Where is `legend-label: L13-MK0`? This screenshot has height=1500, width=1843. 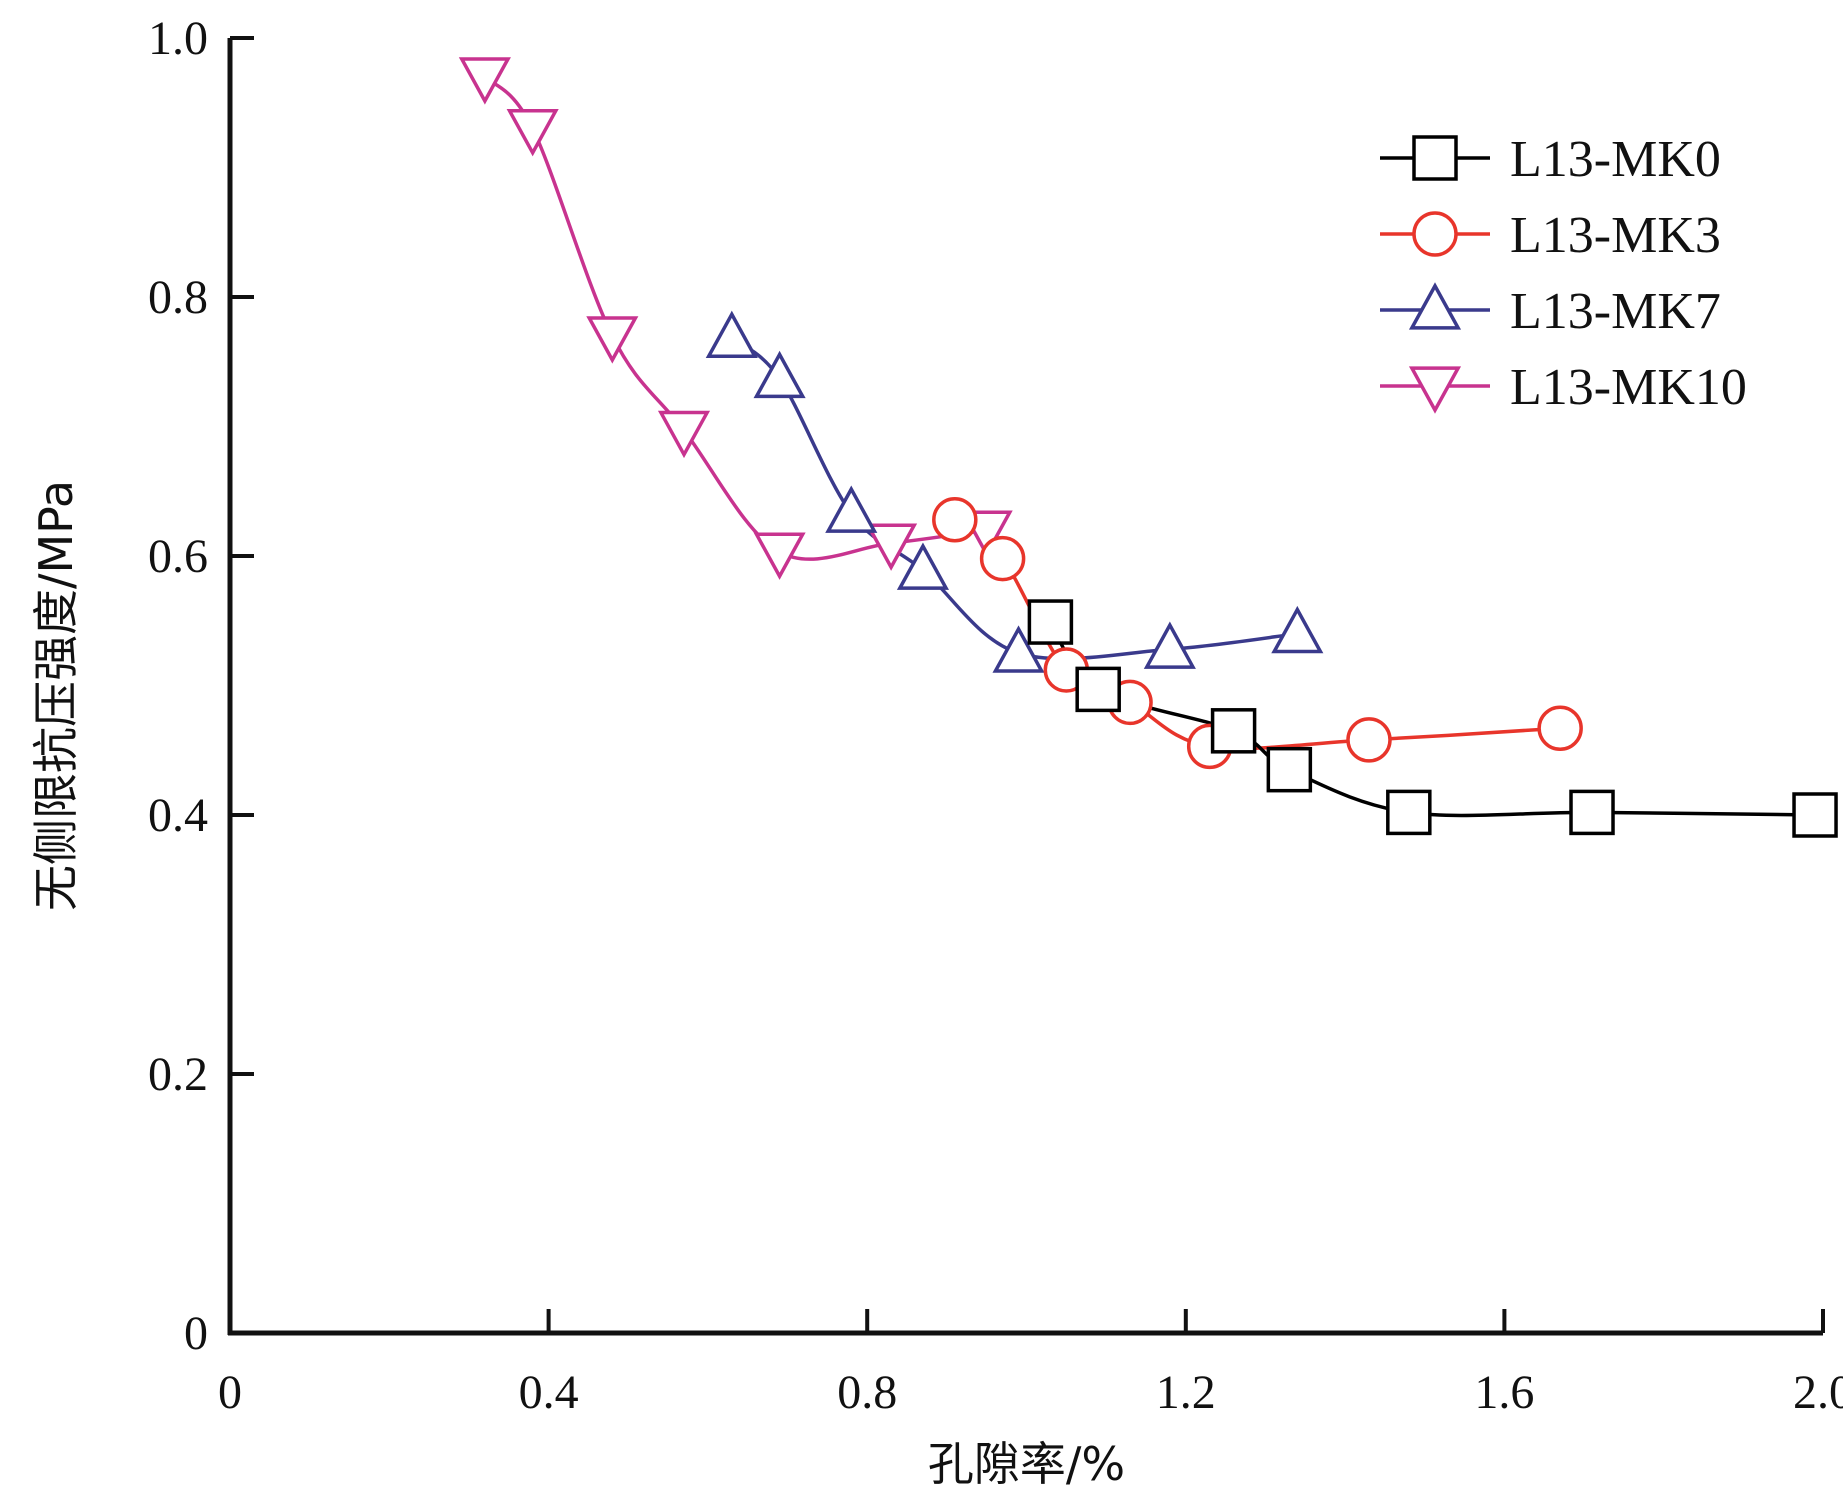 legend-label: L13-MK0 is located at coordinates (1615, 159).